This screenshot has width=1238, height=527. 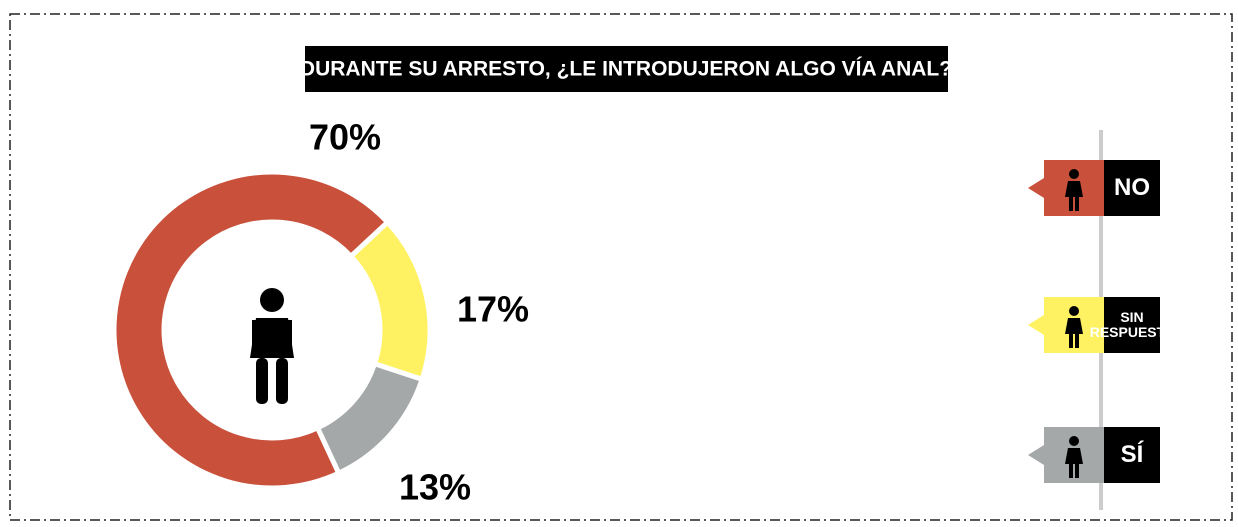 What do you see at coordinates (345, 137) in the screenshot?
I see `value-label: 70%` at bounding box center [345, 137].